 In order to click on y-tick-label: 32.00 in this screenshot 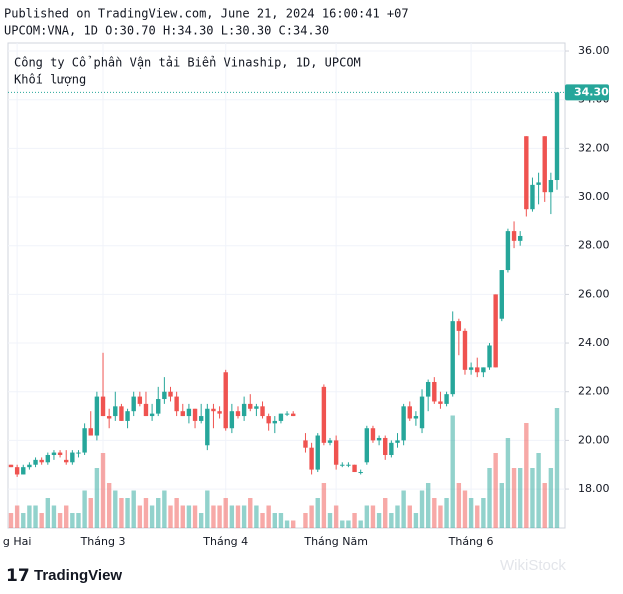, I will do `click(594, 147)`.